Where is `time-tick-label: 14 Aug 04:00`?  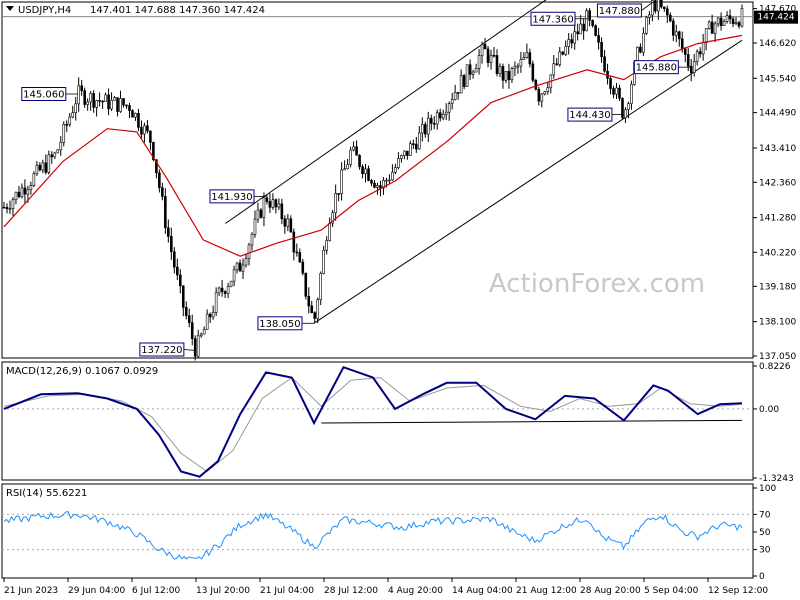 time-tick-label: 14 Aug 04:00 is located at coordinates (482, 591).